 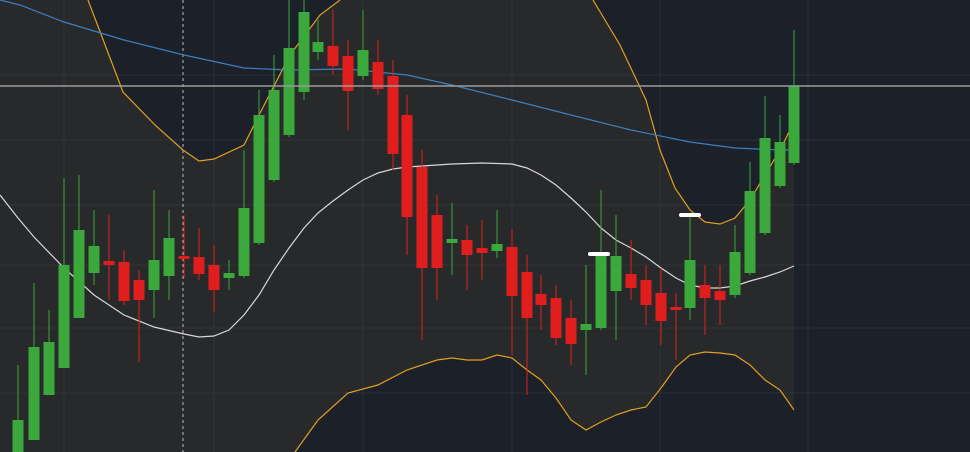 What do you see at coordinates (544, 401) in the screenshot?
I see `indicator-line` at bounding box center [544, 401].